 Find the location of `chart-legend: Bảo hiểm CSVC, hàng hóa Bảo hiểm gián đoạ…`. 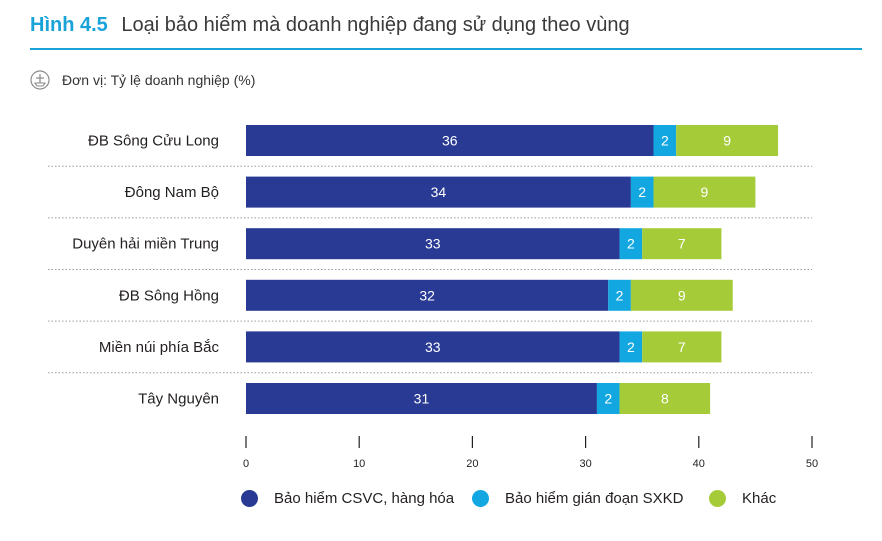

chart-legend: Bảo hiểm CSVC, hàng hóa Bảo hiểm gián đoạ… is located at coordinates (441, 502).